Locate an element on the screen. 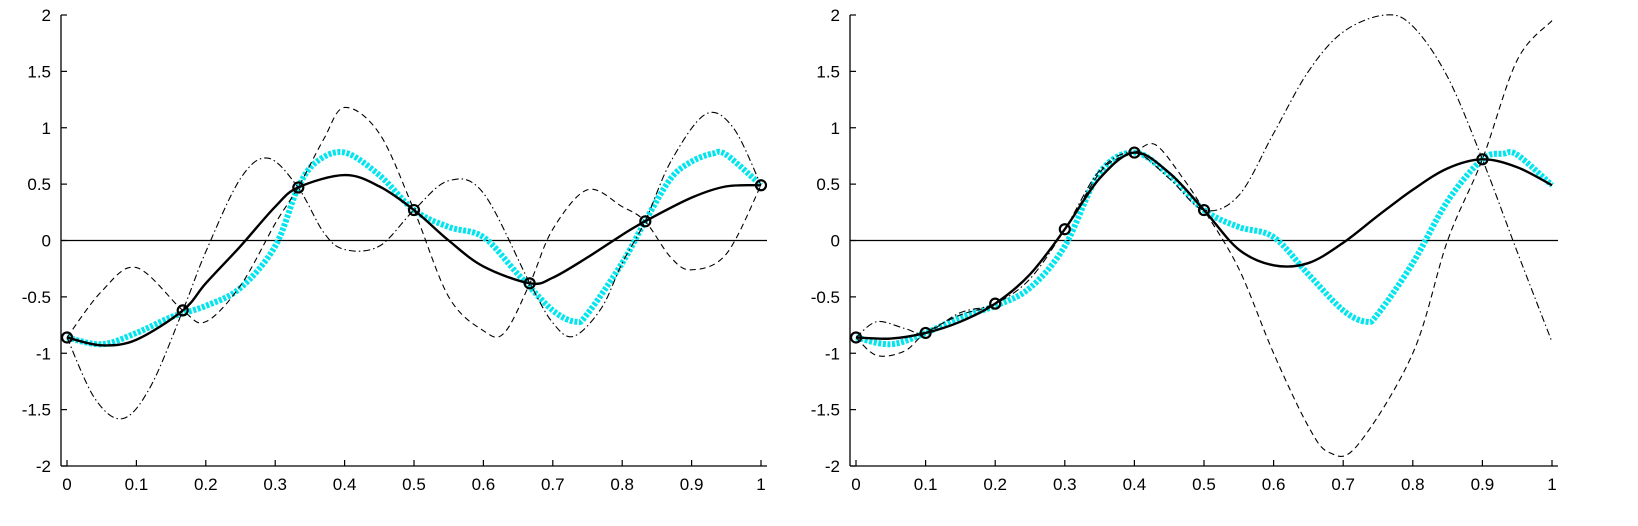 This screenshot has width=1638, height=526. series-line-solid is located at coordinates (414, 260).